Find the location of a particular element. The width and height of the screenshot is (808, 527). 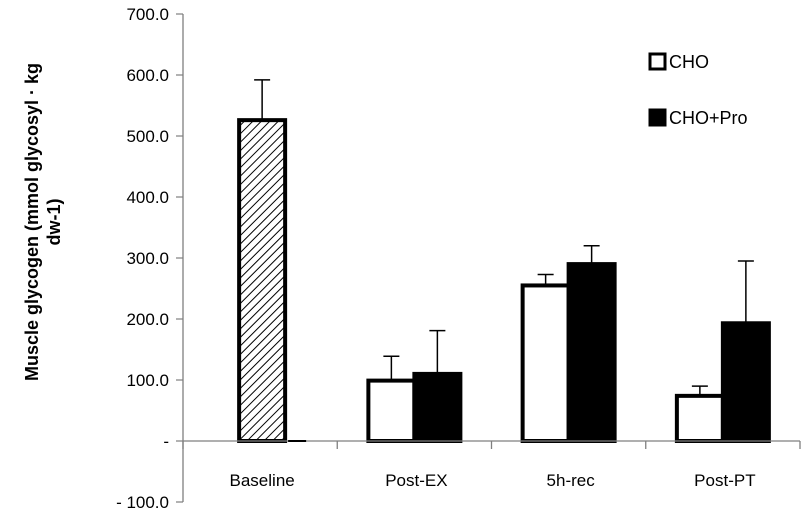

bar-baseline is located at coordinates (262, 280).